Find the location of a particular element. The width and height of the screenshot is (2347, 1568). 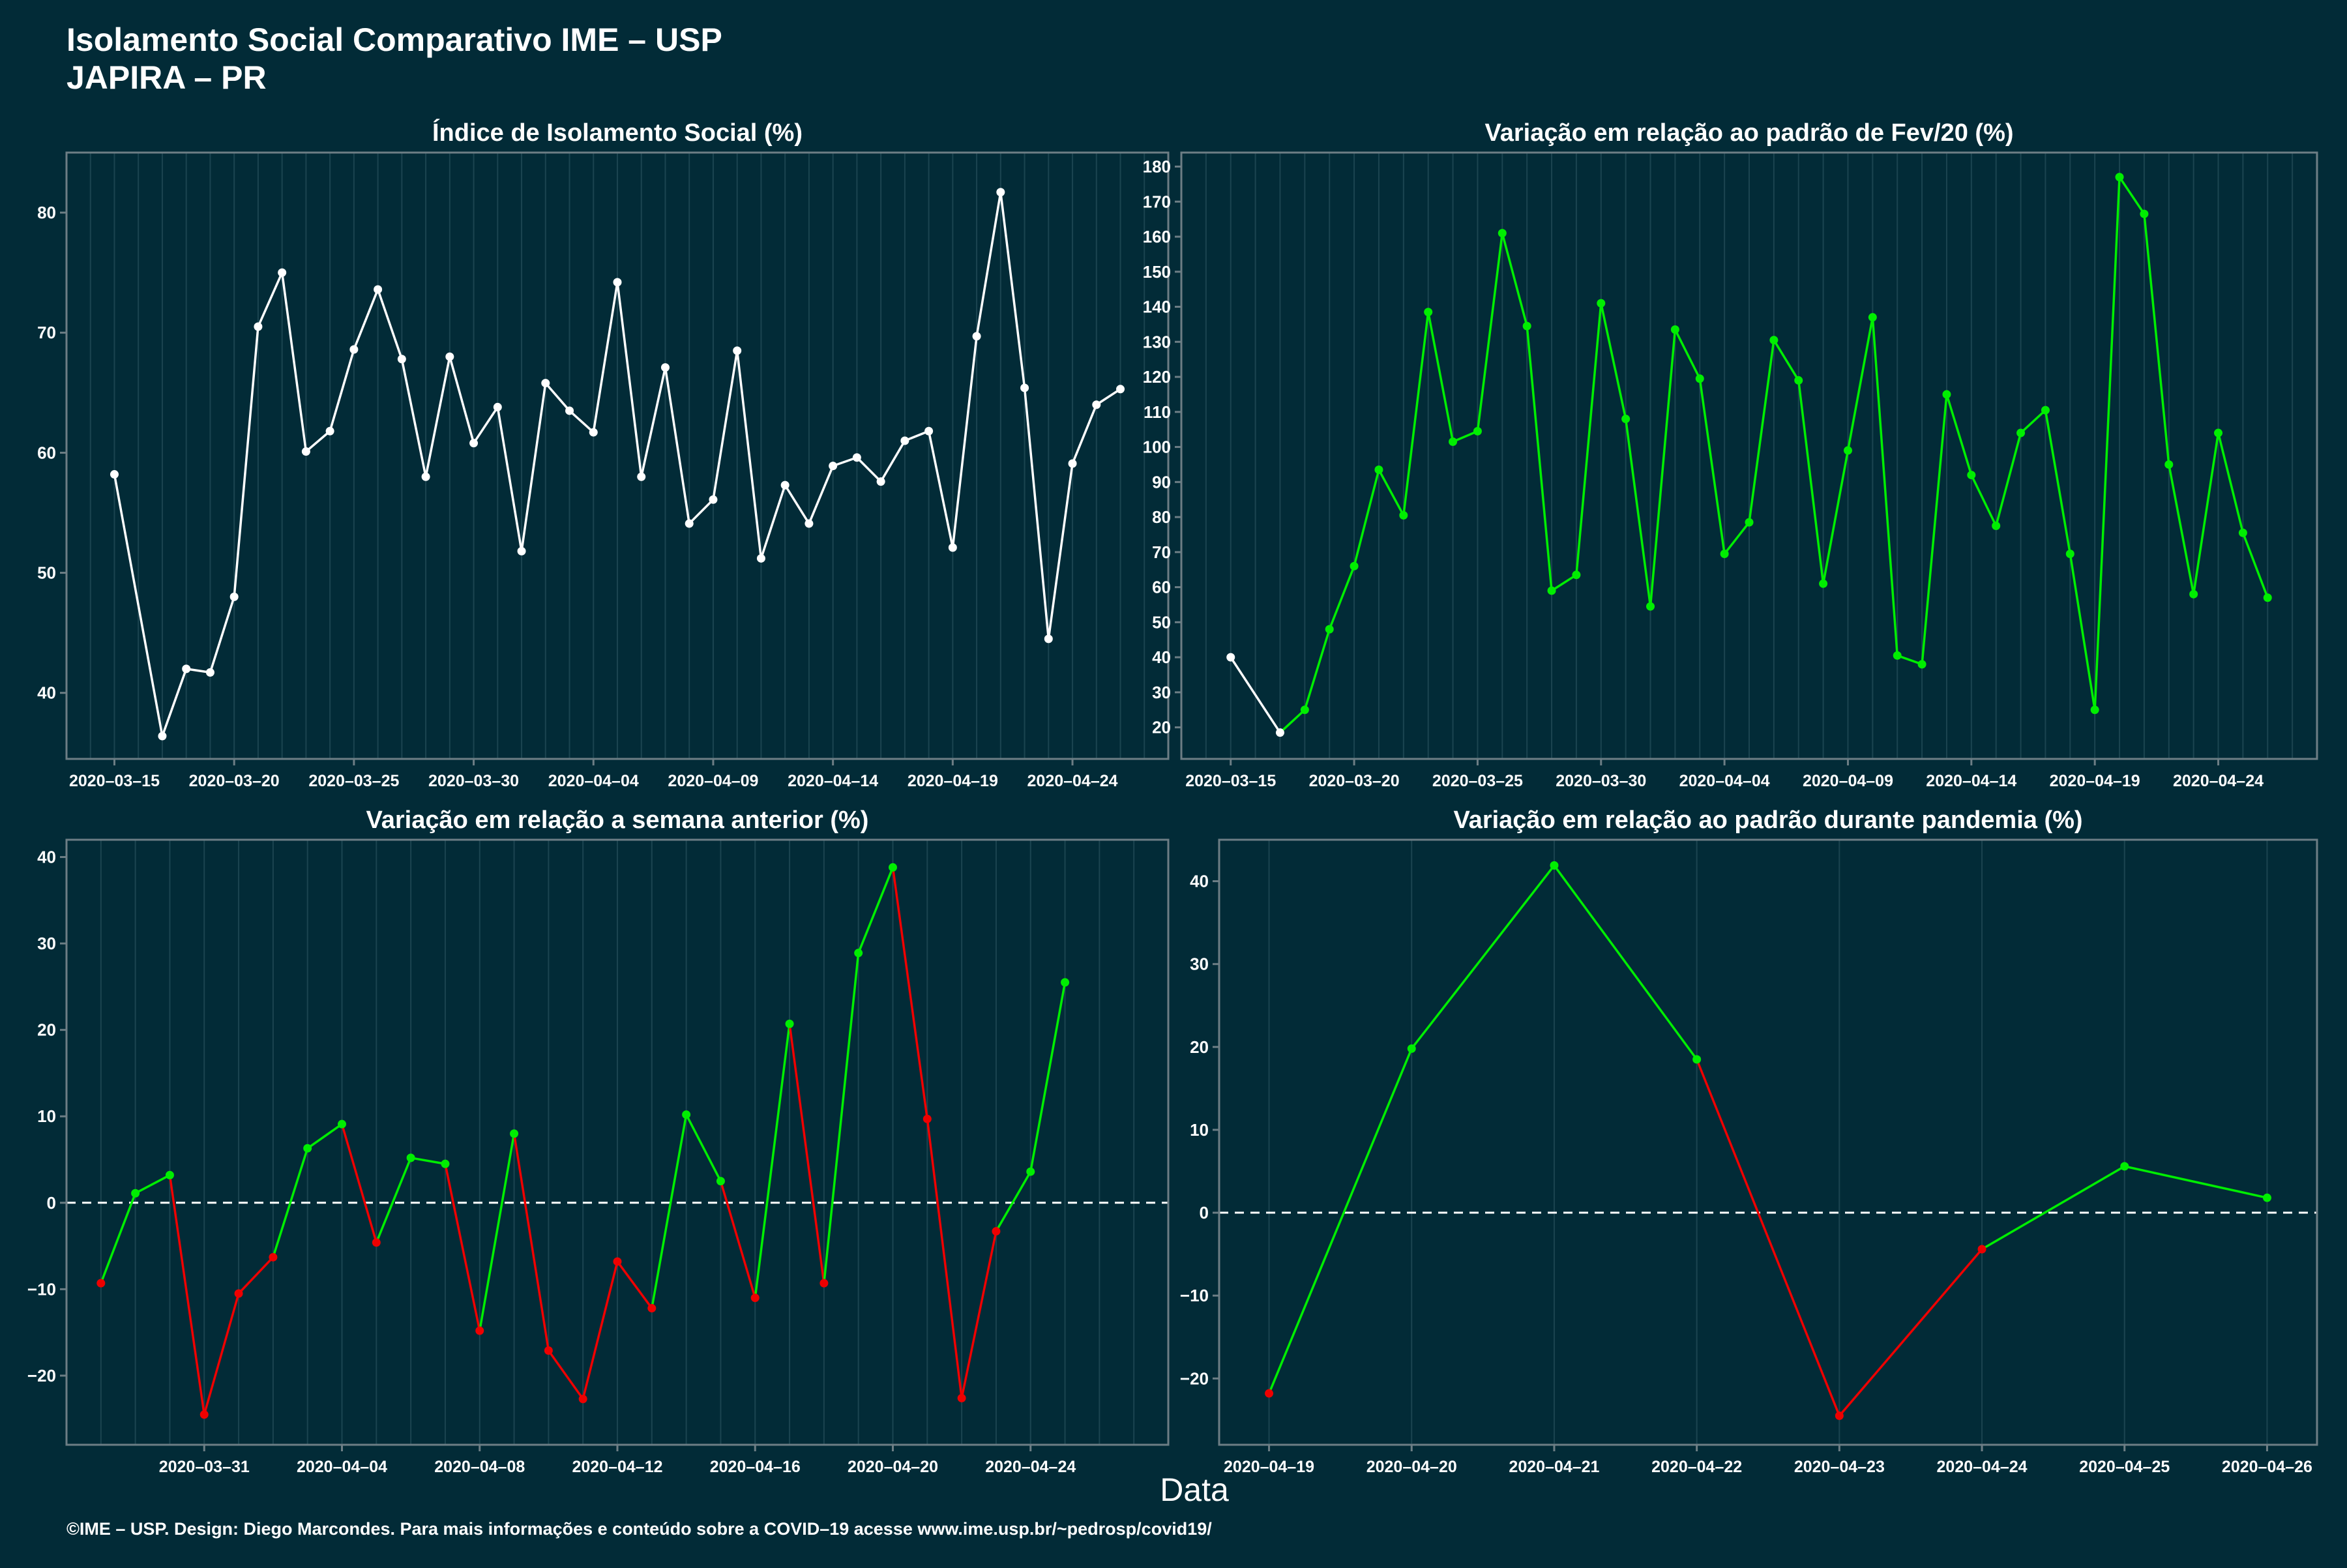

x-tick-label: 2020–04–22 is located at coordinates (1696, 1467).